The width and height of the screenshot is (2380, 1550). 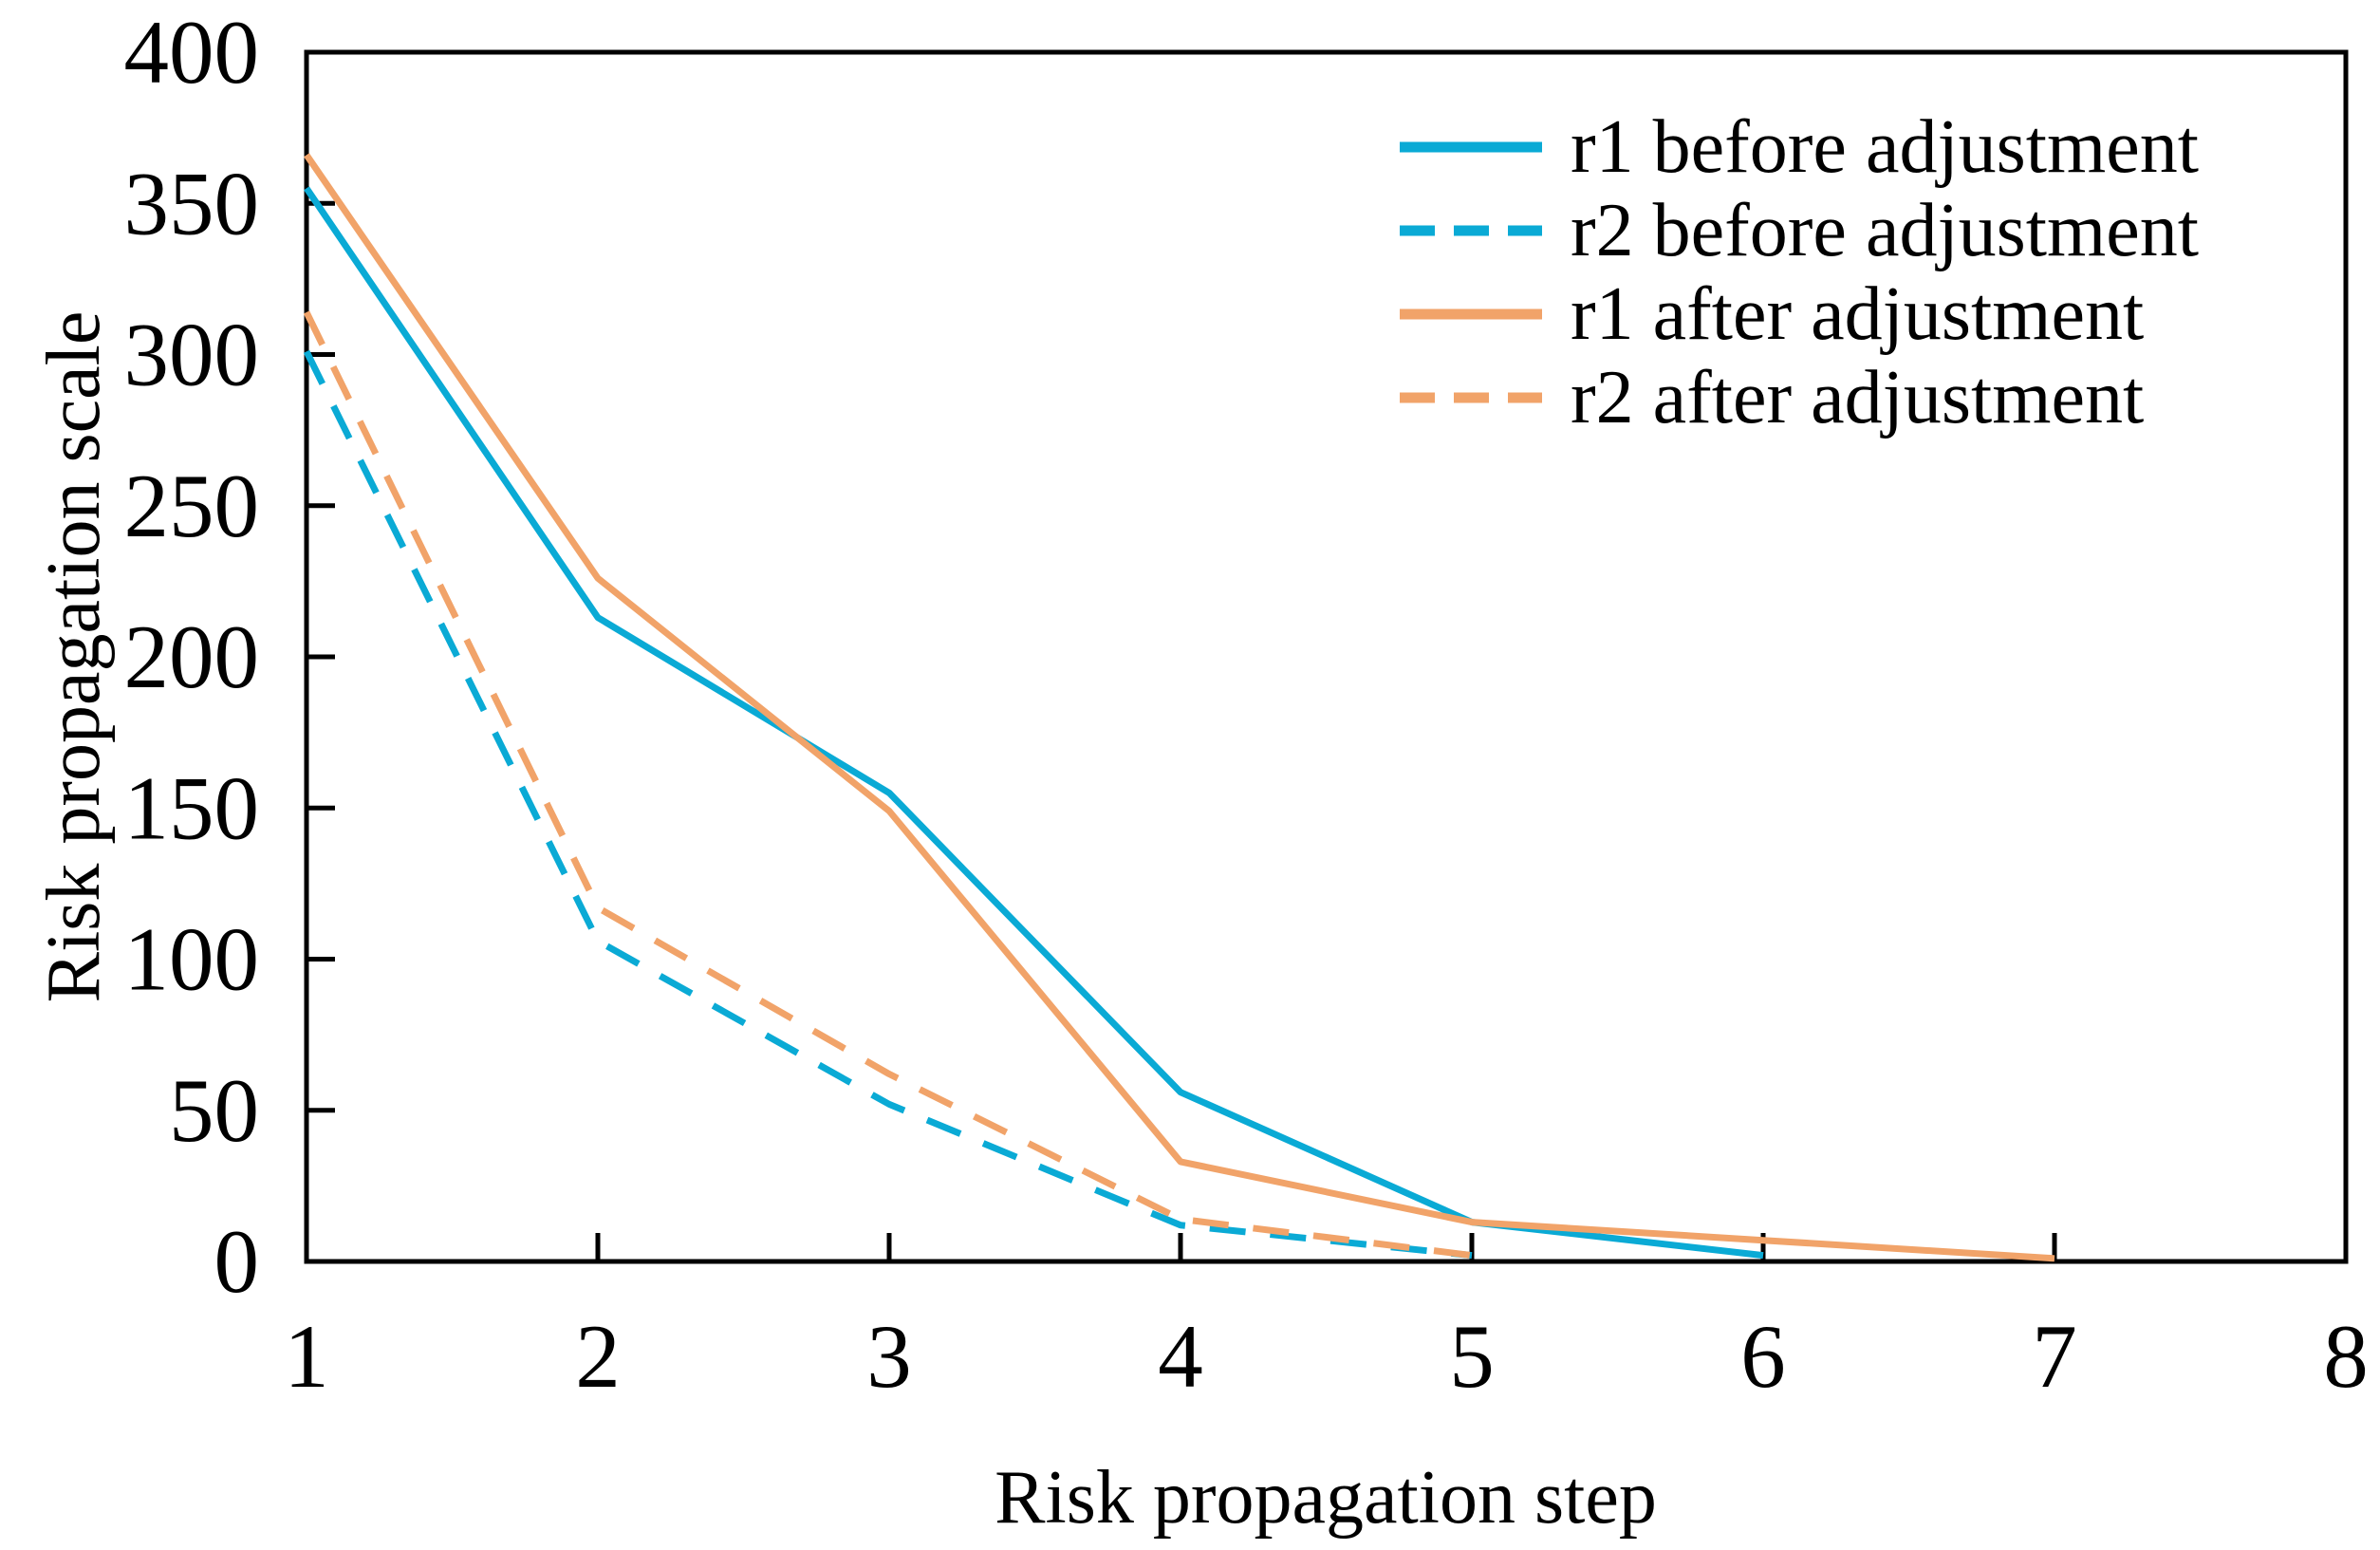 I want to click on y-tick-label: 300, so click(x=192, y=355).